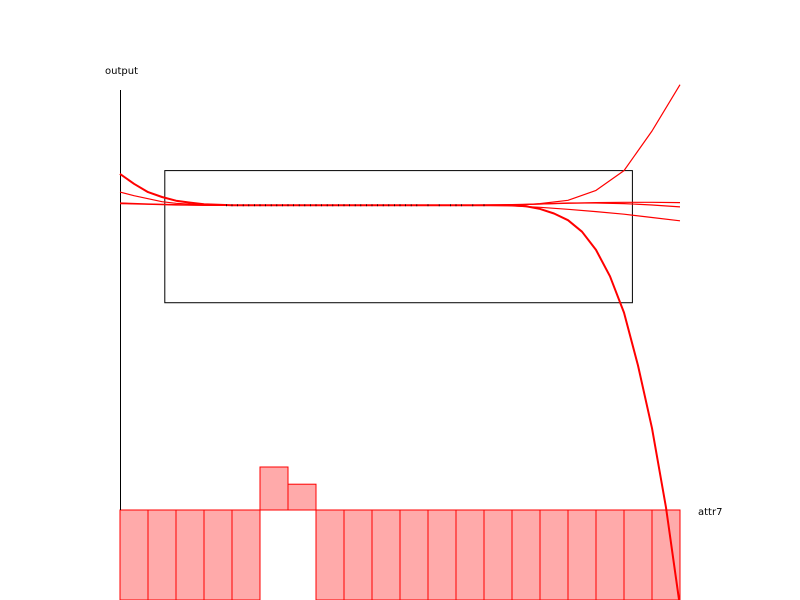  I want to click on y-axis-label: output, so click(121, 71).